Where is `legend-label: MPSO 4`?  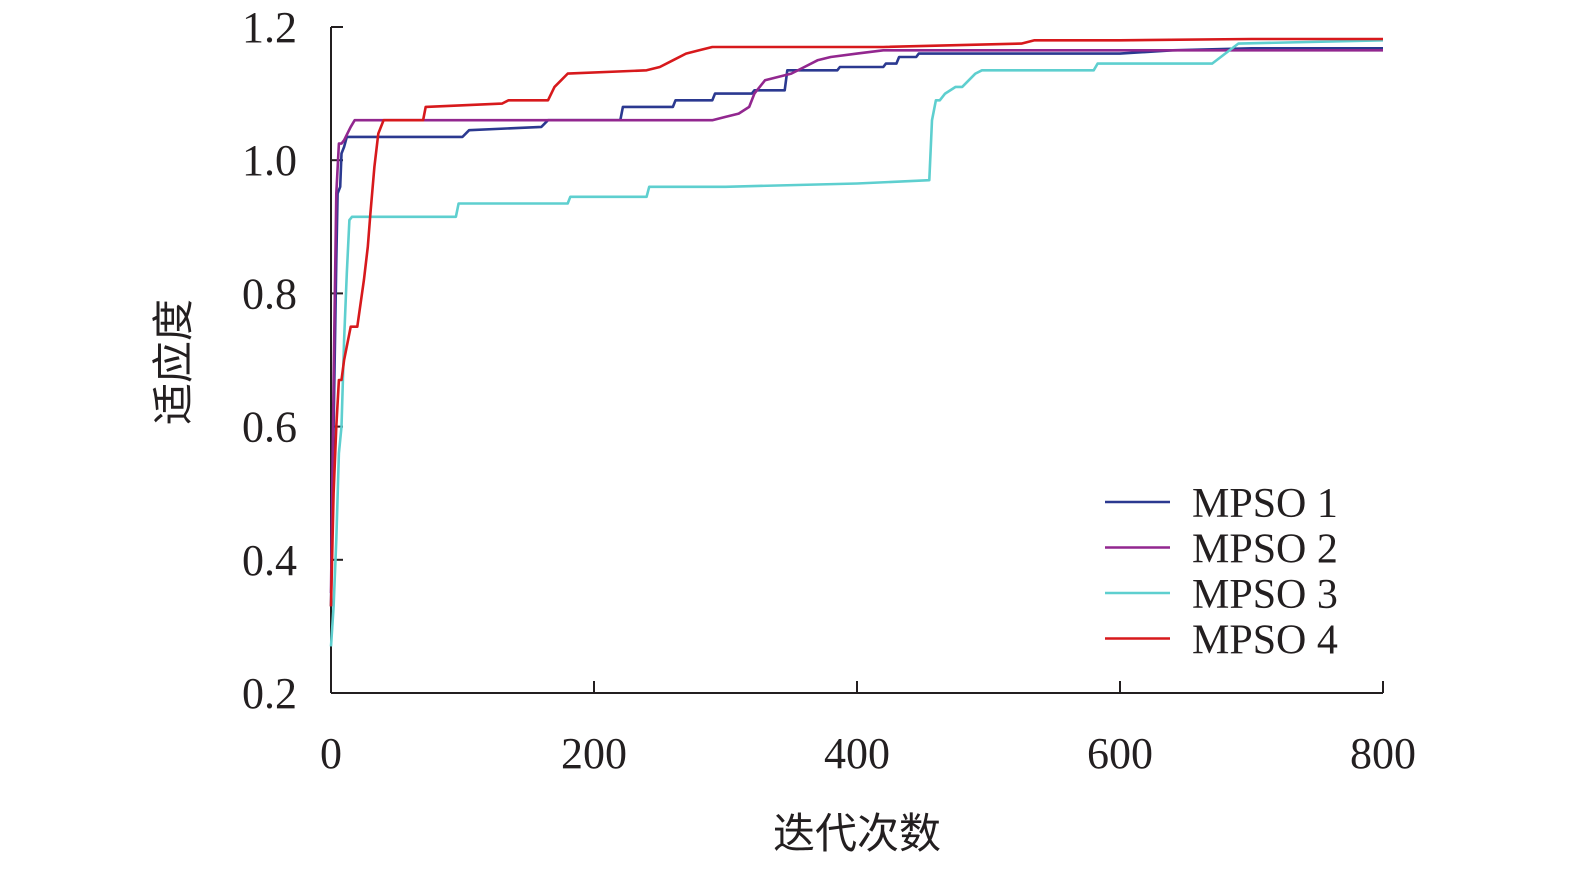 legend-label: MPSO 4 is located at coordinates (1265, 641).